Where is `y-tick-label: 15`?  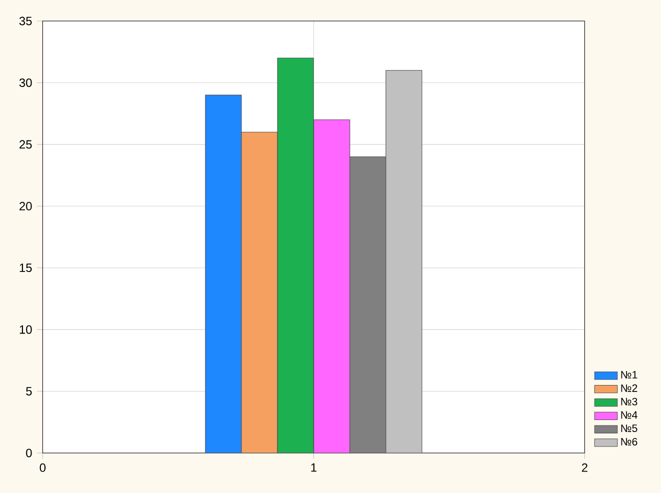 y-tick-label: 15 is located at coordinates (26, 268).